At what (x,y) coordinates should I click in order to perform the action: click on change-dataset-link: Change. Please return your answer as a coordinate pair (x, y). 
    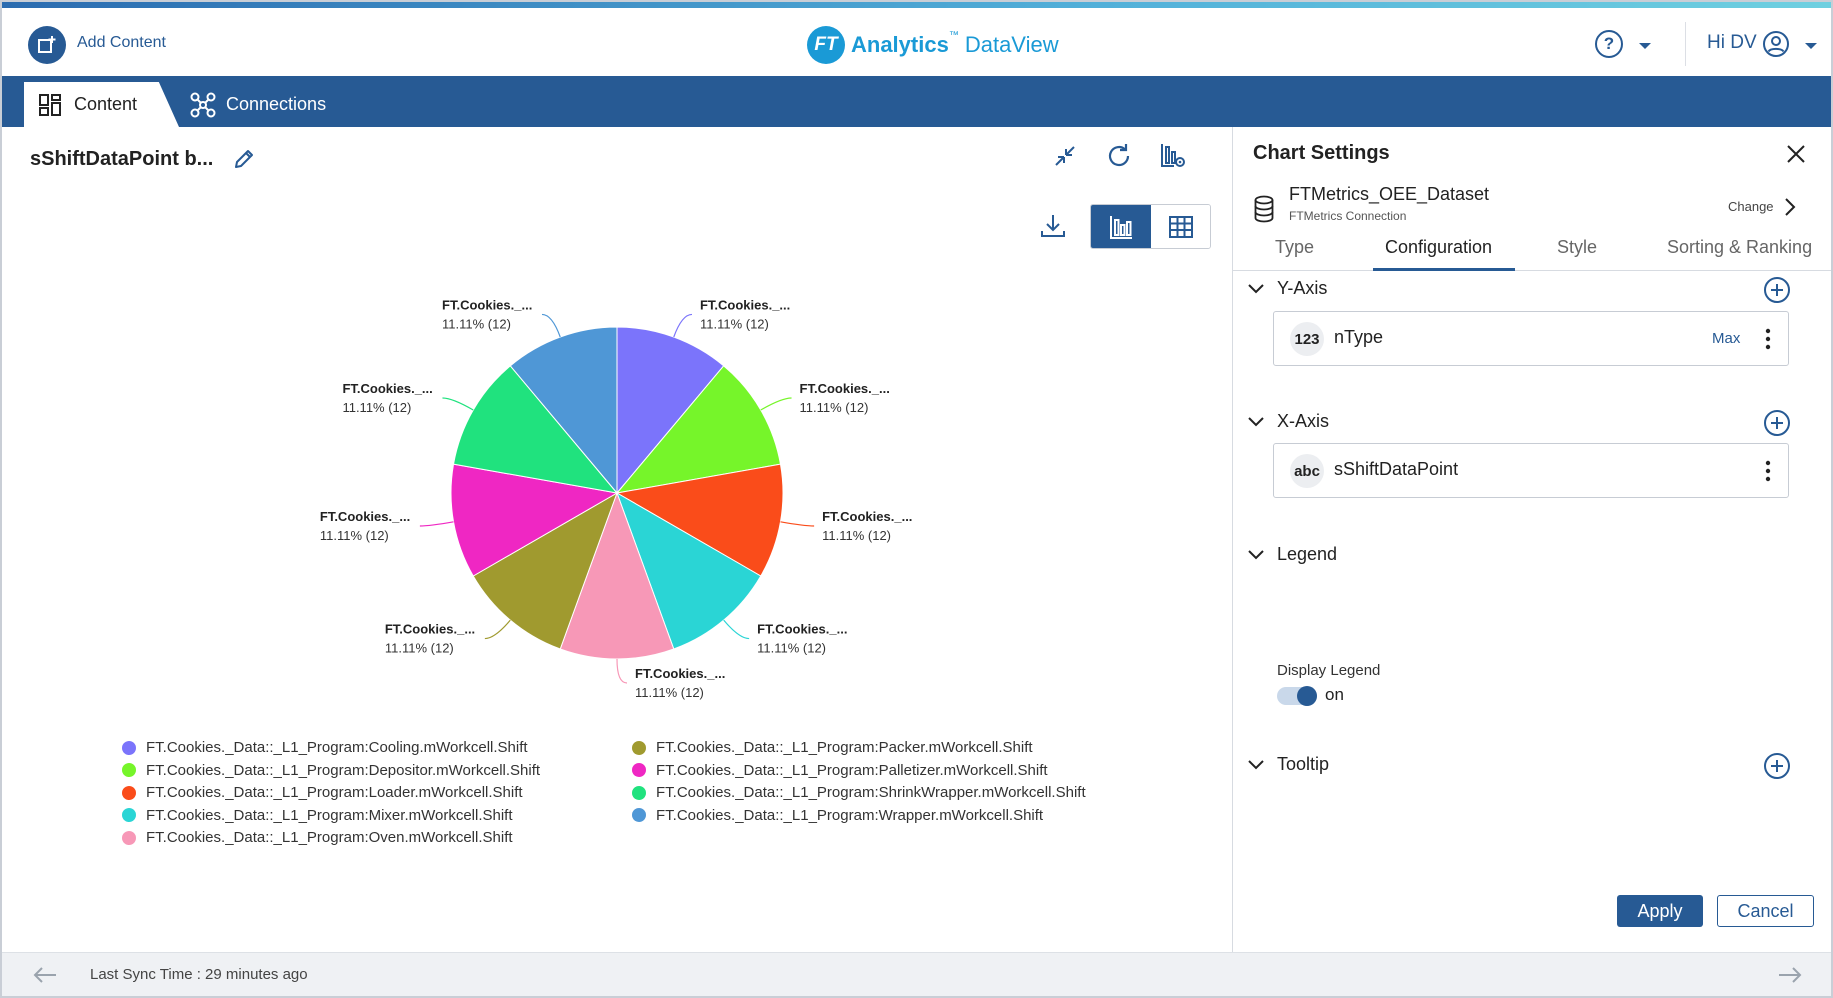
    Looking at the image, I should click on (1751, 206).